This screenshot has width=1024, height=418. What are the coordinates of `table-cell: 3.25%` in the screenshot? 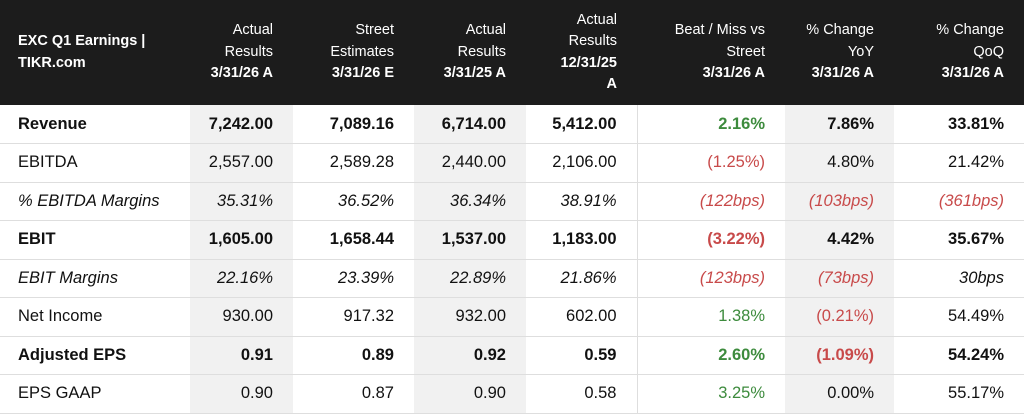 It's located at (710, 394).